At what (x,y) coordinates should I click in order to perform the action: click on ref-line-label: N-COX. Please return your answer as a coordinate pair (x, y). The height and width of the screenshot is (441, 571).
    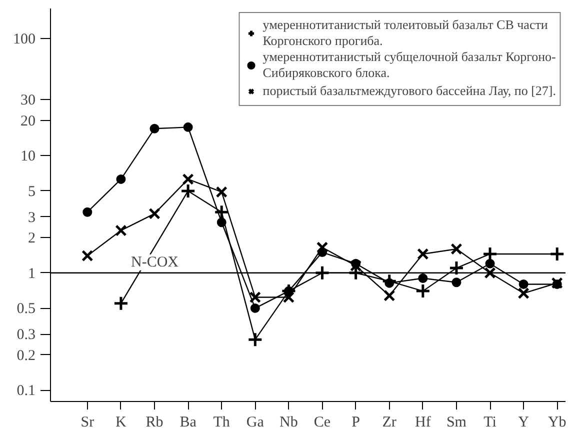
    Looking at the image, I should click on (155, 262).